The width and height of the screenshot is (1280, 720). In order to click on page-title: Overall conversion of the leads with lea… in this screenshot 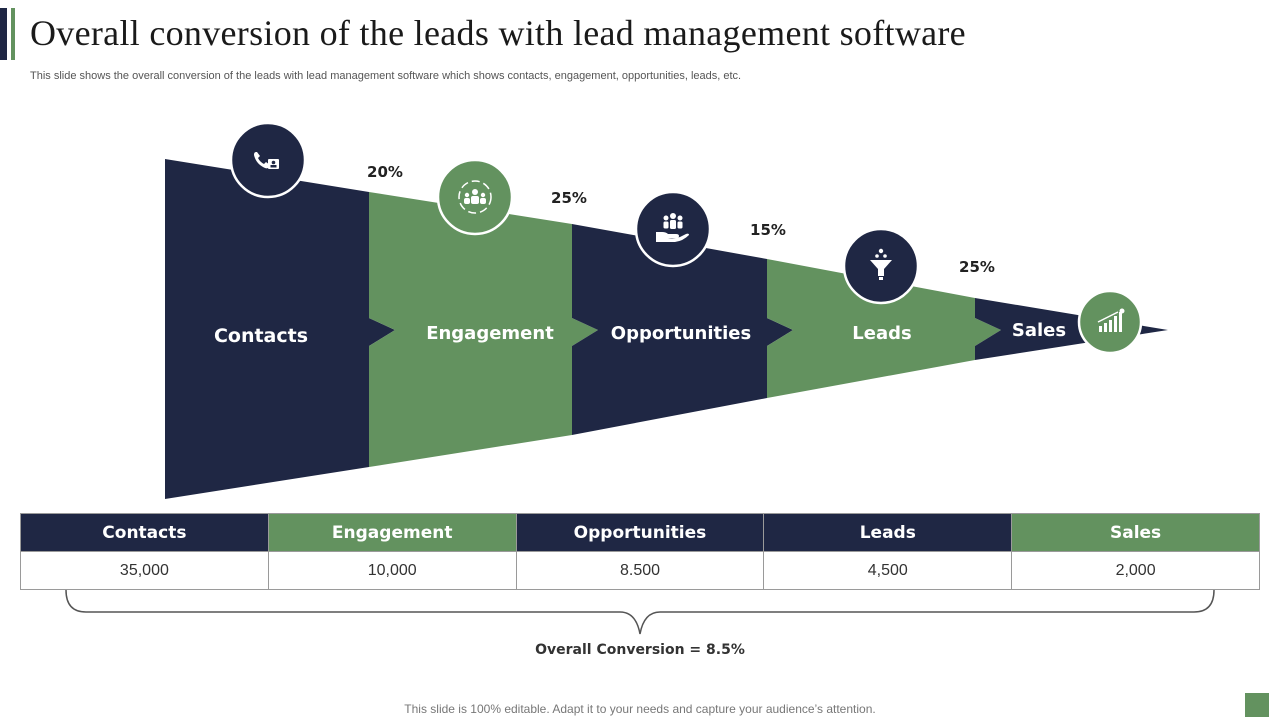, I will do `click(498, 33)`.